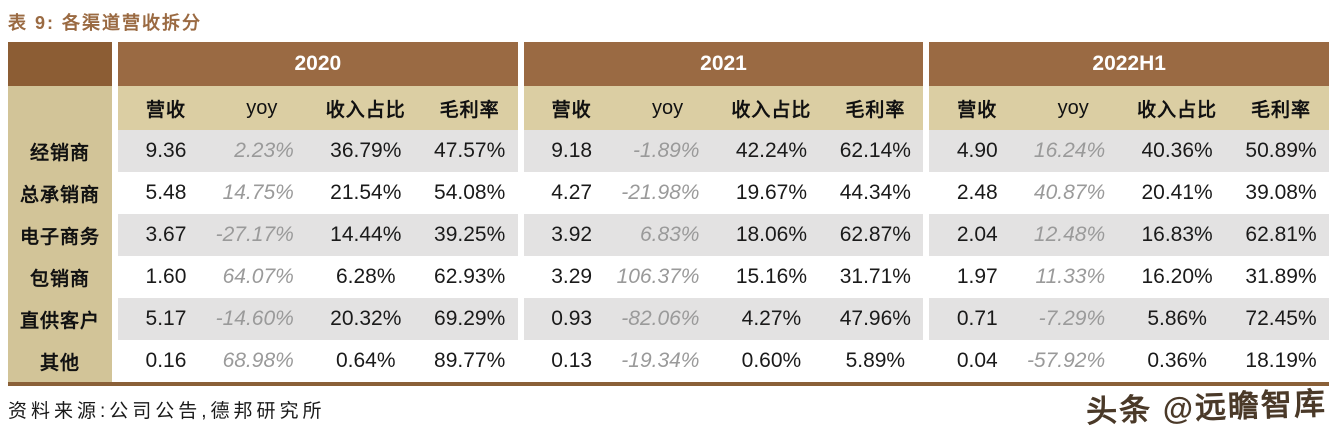  Describe the element at coordinates (875, 360) in the screenshot. I see `cell-margin: 5.89%` at that location.